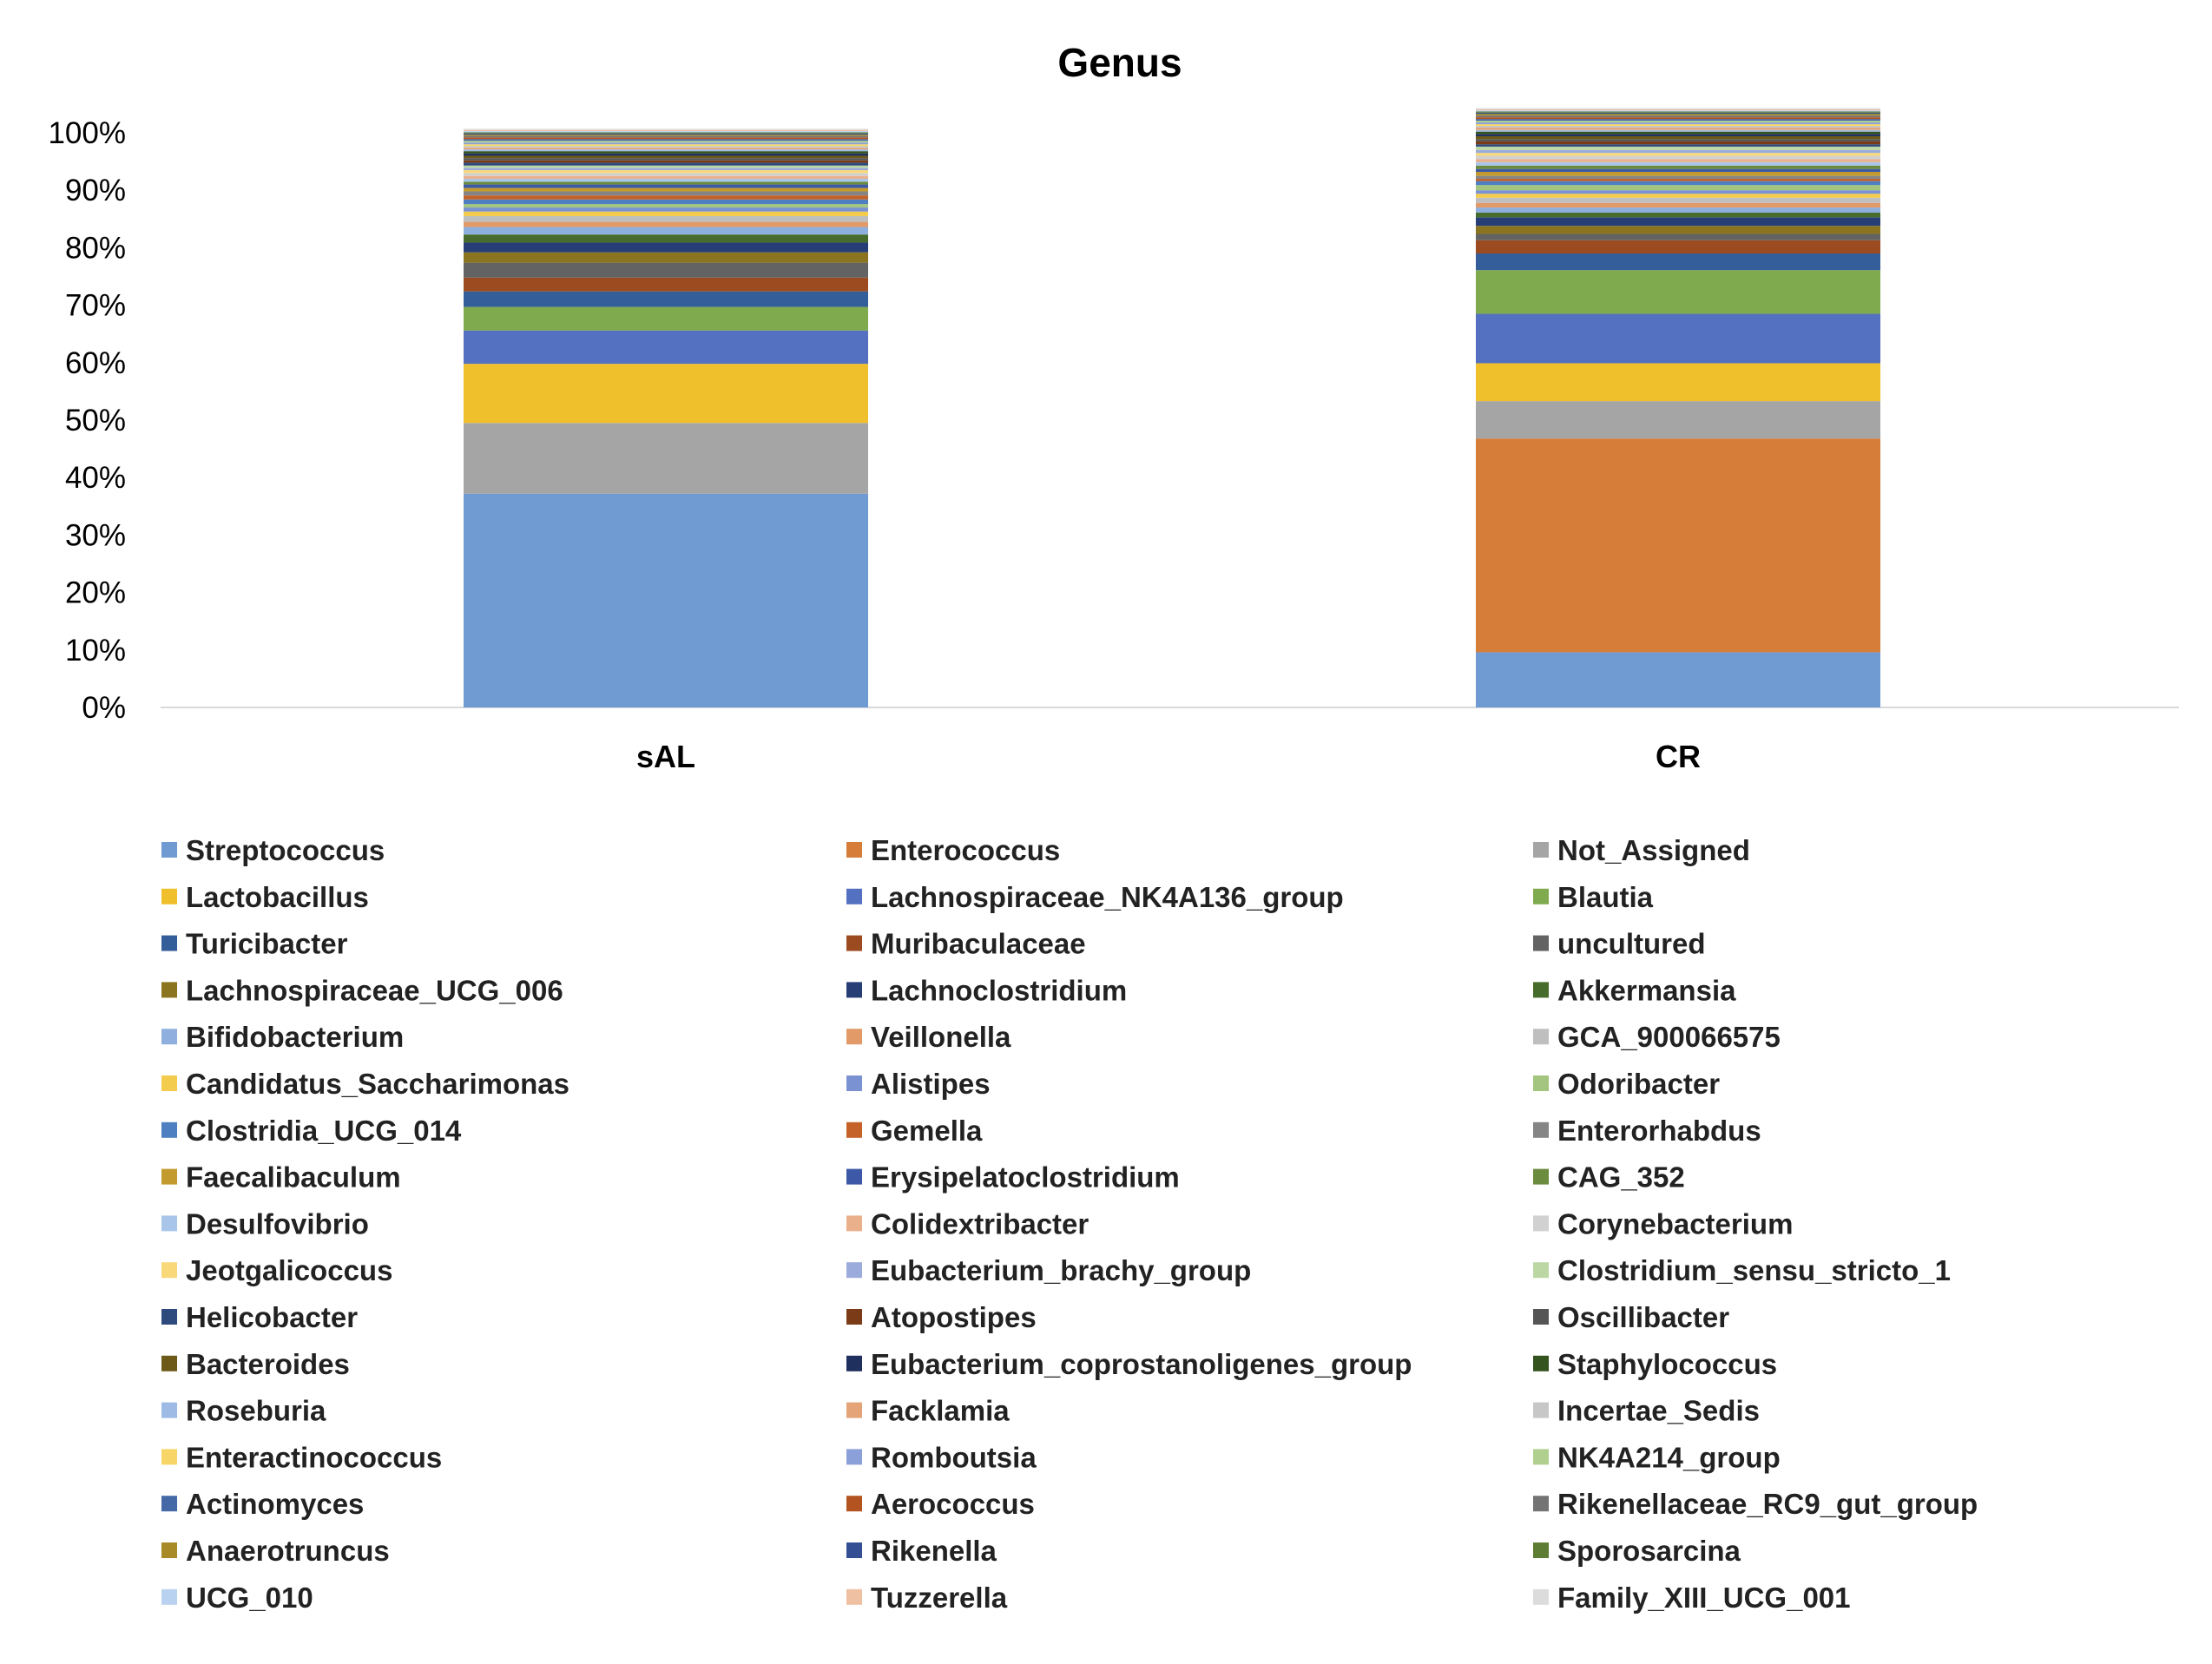  What do you see at coordinates (666, 318) in the screenshot?
I see `bar-segment-sal-blautia` at bounding box center [666, 318].